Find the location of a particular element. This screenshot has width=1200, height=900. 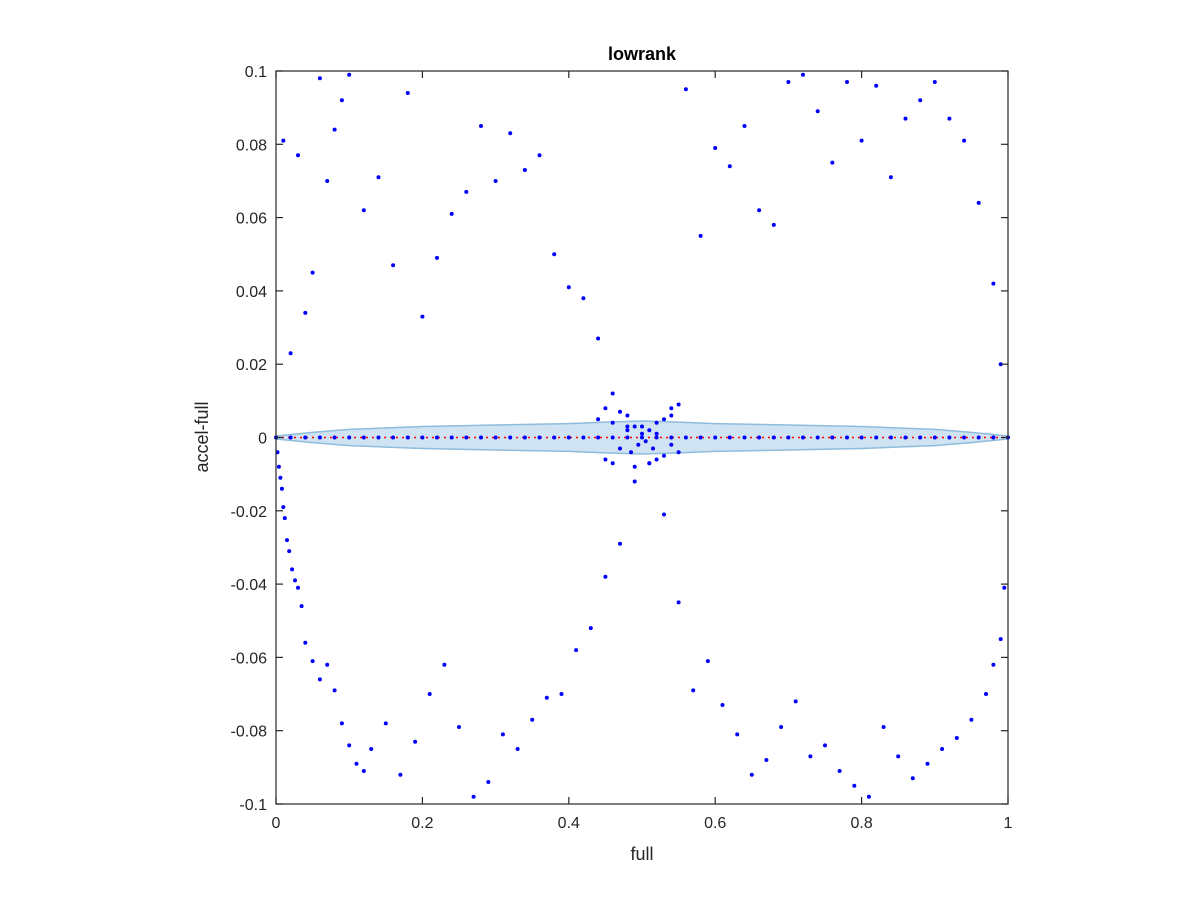

x-tick-label: 0.2 is located at coordinates (422, 823).